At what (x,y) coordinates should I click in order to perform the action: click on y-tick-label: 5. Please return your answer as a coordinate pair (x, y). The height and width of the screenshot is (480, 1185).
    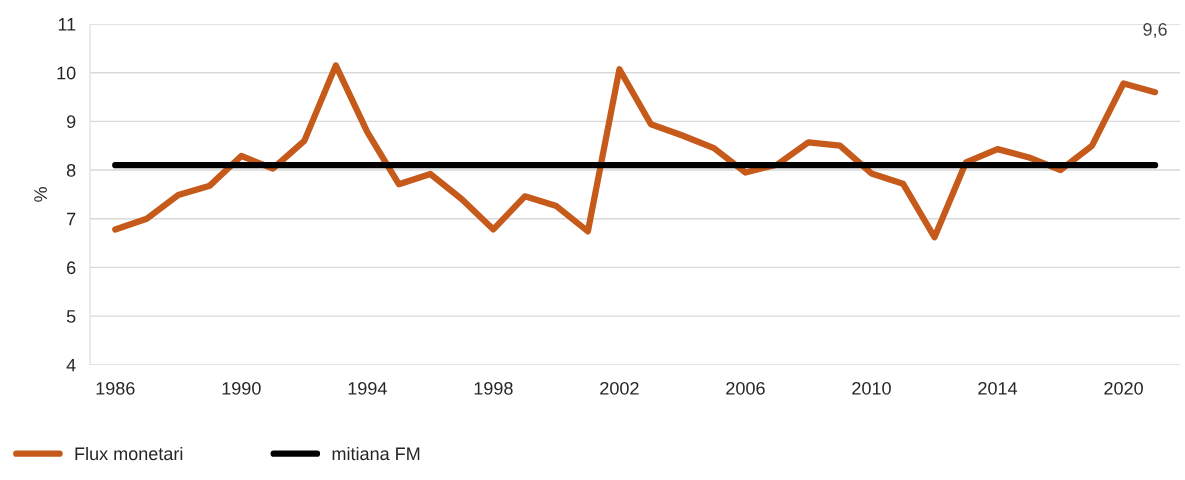
    Looking at the image, I should click on (71, 316).